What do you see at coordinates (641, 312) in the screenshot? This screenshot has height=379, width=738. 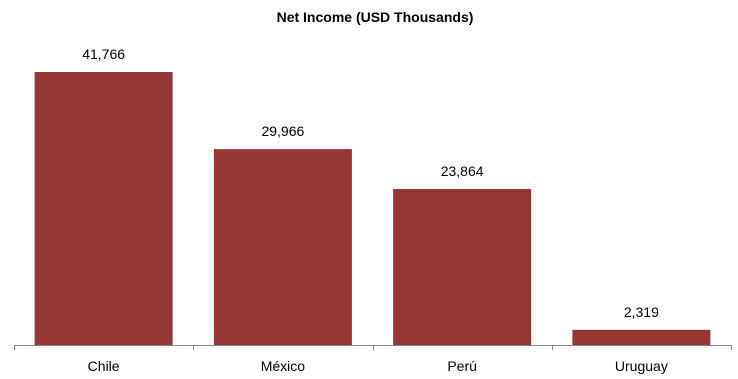 I see `data-label-uruguay: 2,319` at bounding box center [641, 312].